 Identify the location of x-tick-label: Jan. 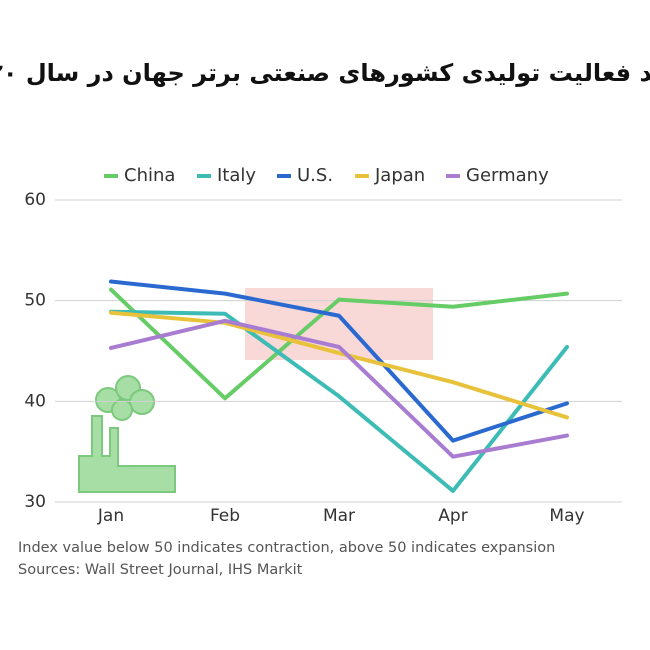
(110, 516).